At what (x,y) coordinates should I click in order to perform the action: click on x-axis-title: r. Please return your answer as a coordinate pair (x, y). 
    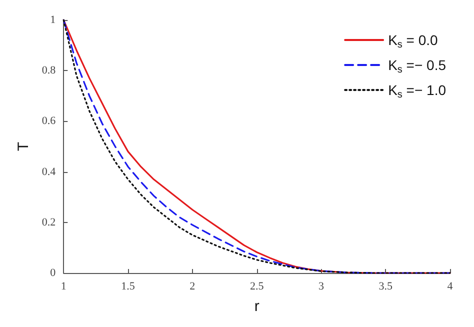
    Looking at the image, I should click on (257, 306).